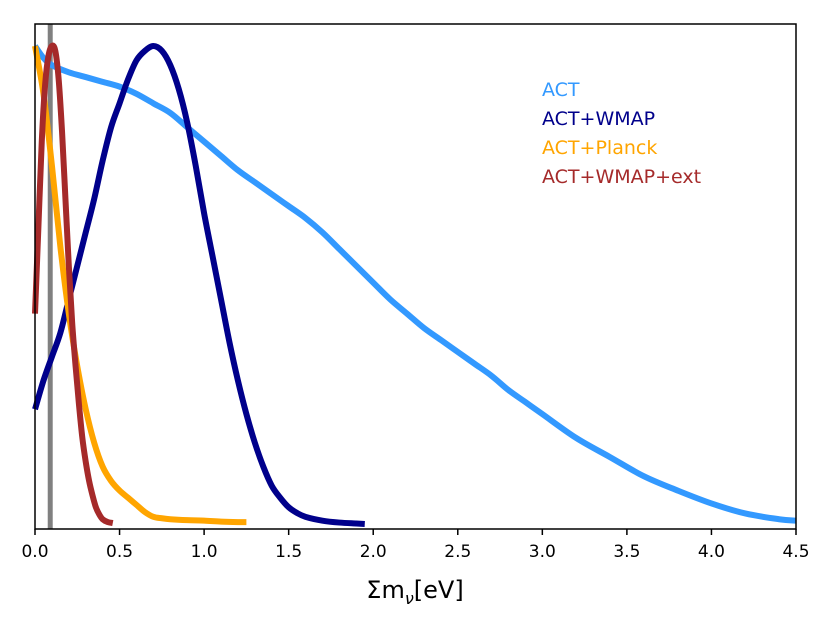 The width and height of the screenshot is (831, 622). What do you see at coordinates (73, 284) in the screenshot?
I see `series-line-act-wmap-ext` at bounding box center [73, 284].